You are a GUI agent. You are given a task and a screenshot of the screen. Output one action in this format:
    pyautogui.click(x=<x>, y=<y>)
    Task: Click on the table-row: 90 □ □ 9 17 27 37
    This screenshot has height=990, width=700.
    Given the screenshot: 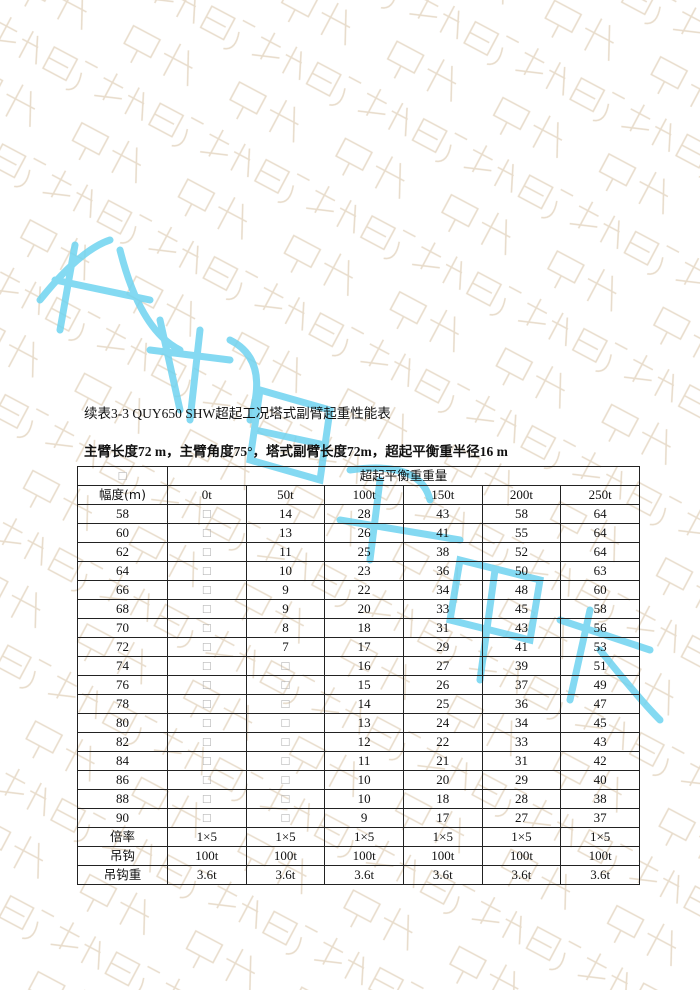 What is the action you would take?
    pyautogui.click(x=358, y=818)
    